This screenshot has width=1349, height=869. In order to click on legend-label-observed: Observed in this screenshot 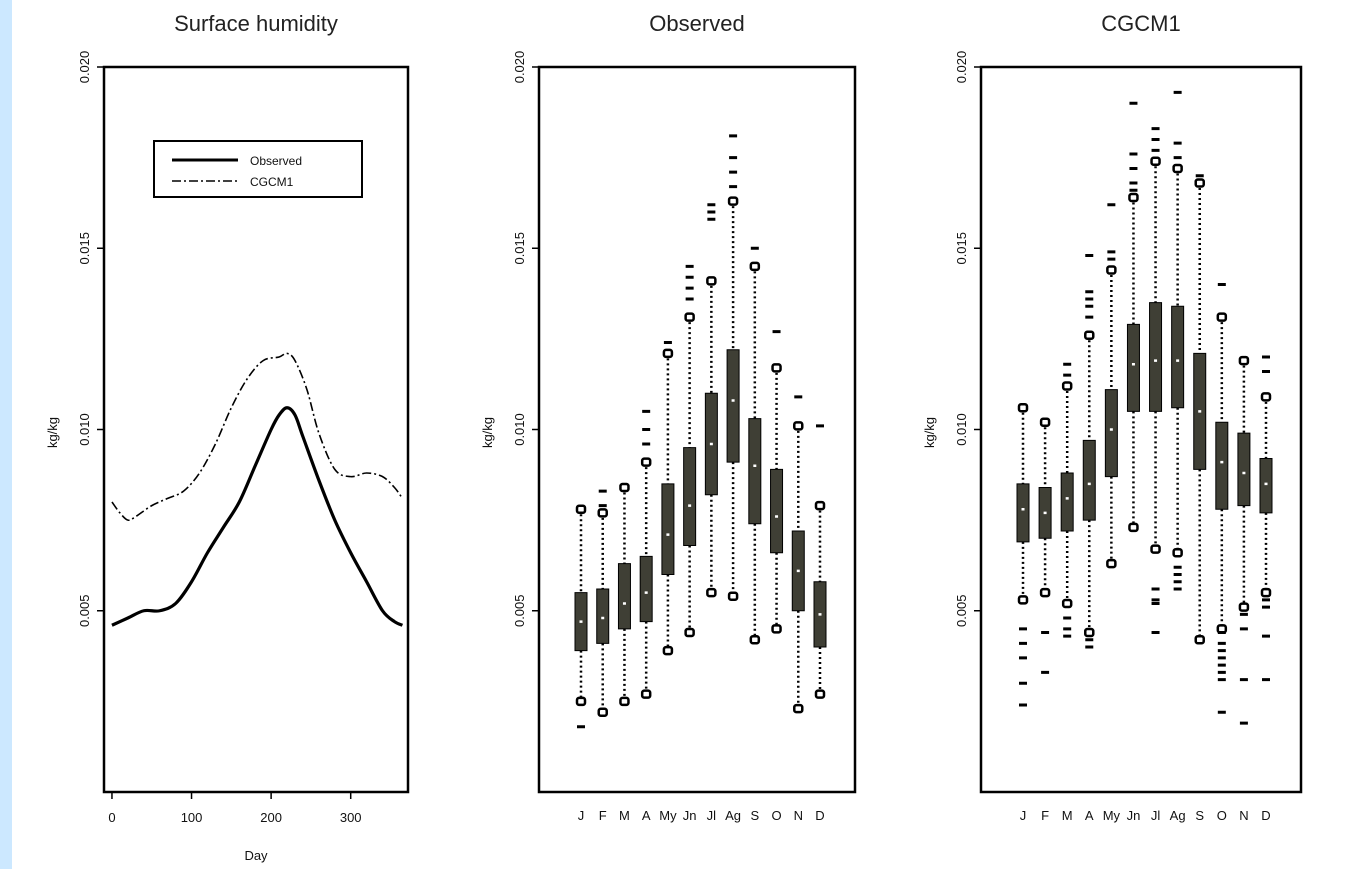, I will do `click(276, 161)`.